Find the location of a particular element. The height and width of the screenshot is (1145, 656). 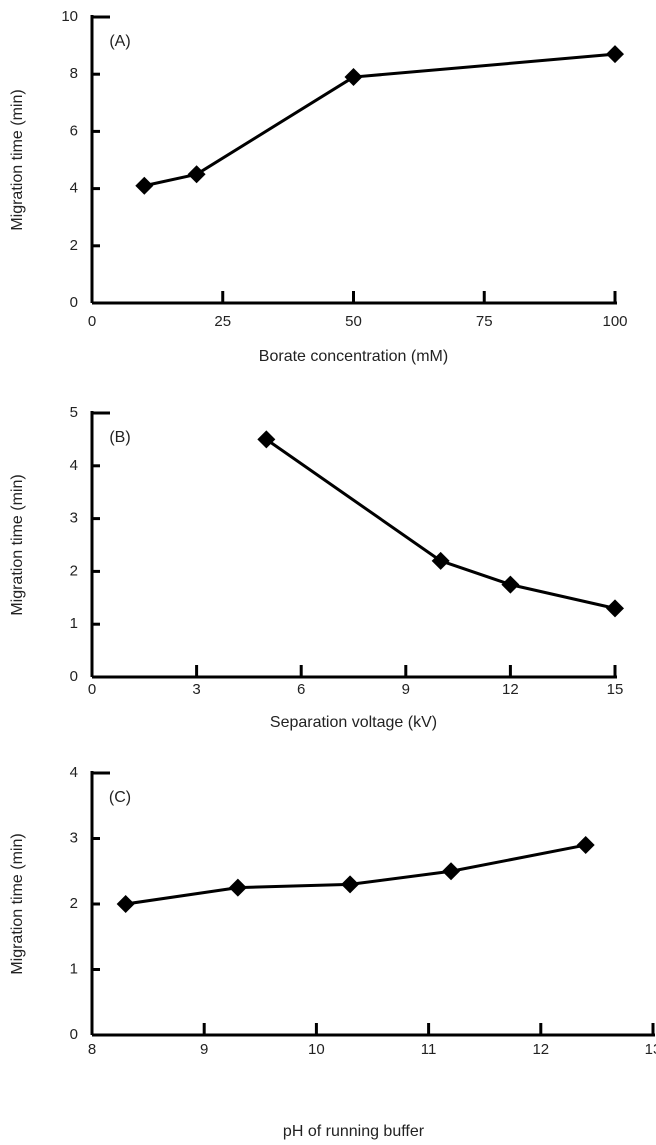

y-tick-label: 6 is located at coordinates (74, 130).